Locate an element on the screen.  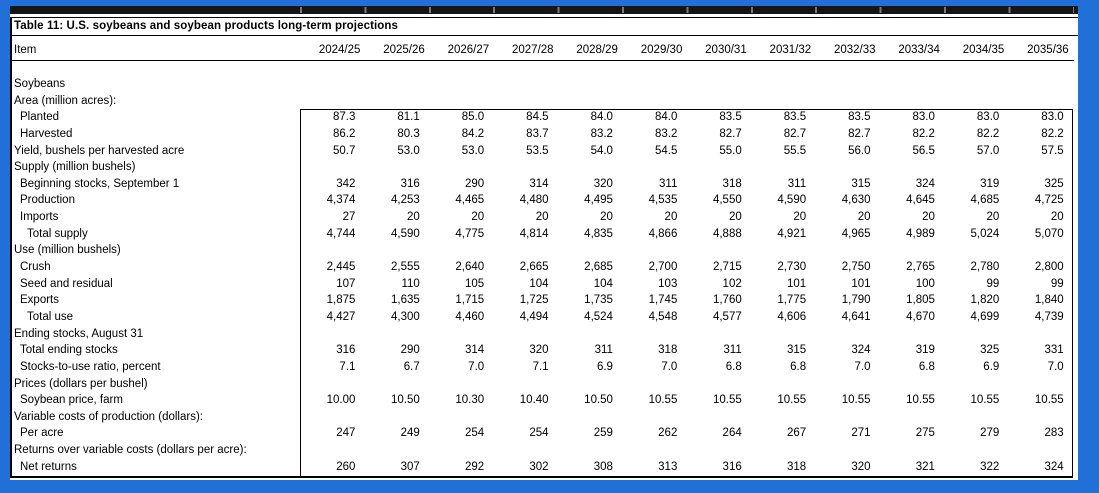
cell-value: 4,606 is located at coordinates (792, 316).